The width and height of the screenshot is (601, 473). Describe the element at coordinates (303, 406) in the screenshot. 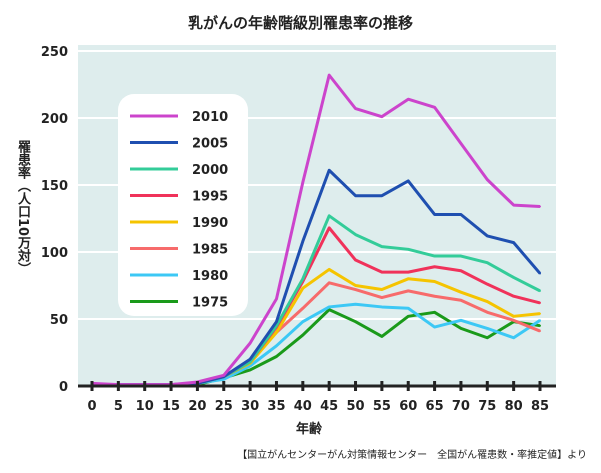

I see `x-tick-label: 40` at that location.